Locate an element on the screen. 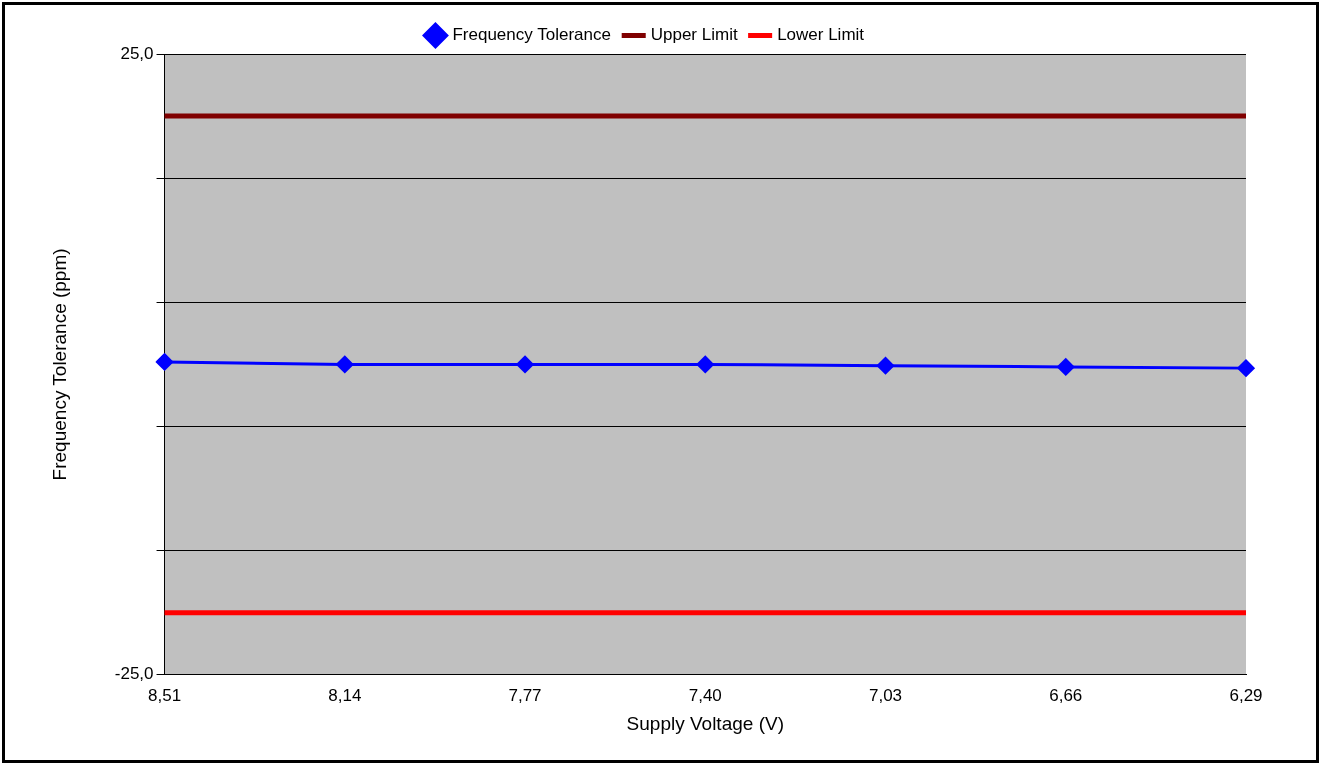 Image resolution: width=1319 pixels, height=763 pixels. x-axis-title: Supply Voltage (V) is located at coordinates (705, 723).